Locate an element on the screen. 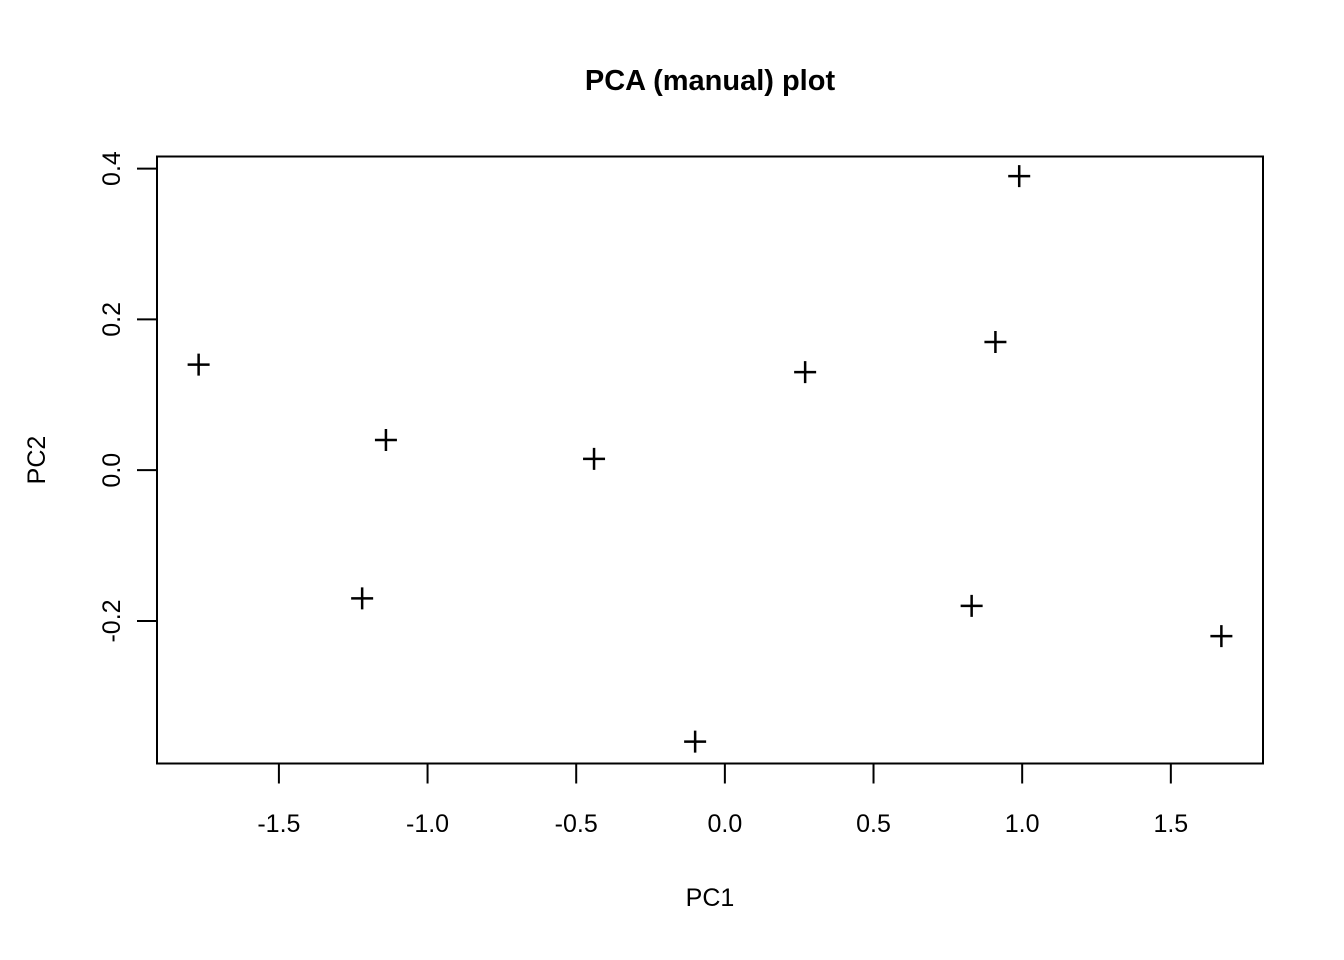  y-tick-label: 0.4 is located at coordinates (112, 168).